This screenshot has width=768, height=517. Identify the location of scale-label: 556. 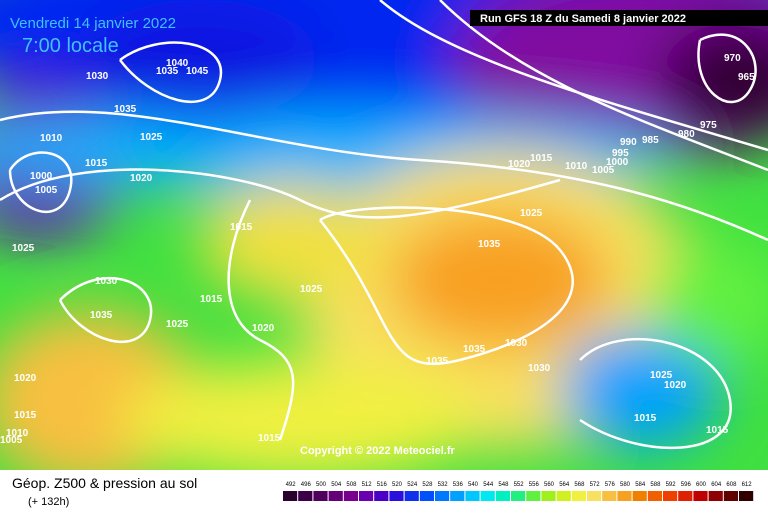
(534, 485).